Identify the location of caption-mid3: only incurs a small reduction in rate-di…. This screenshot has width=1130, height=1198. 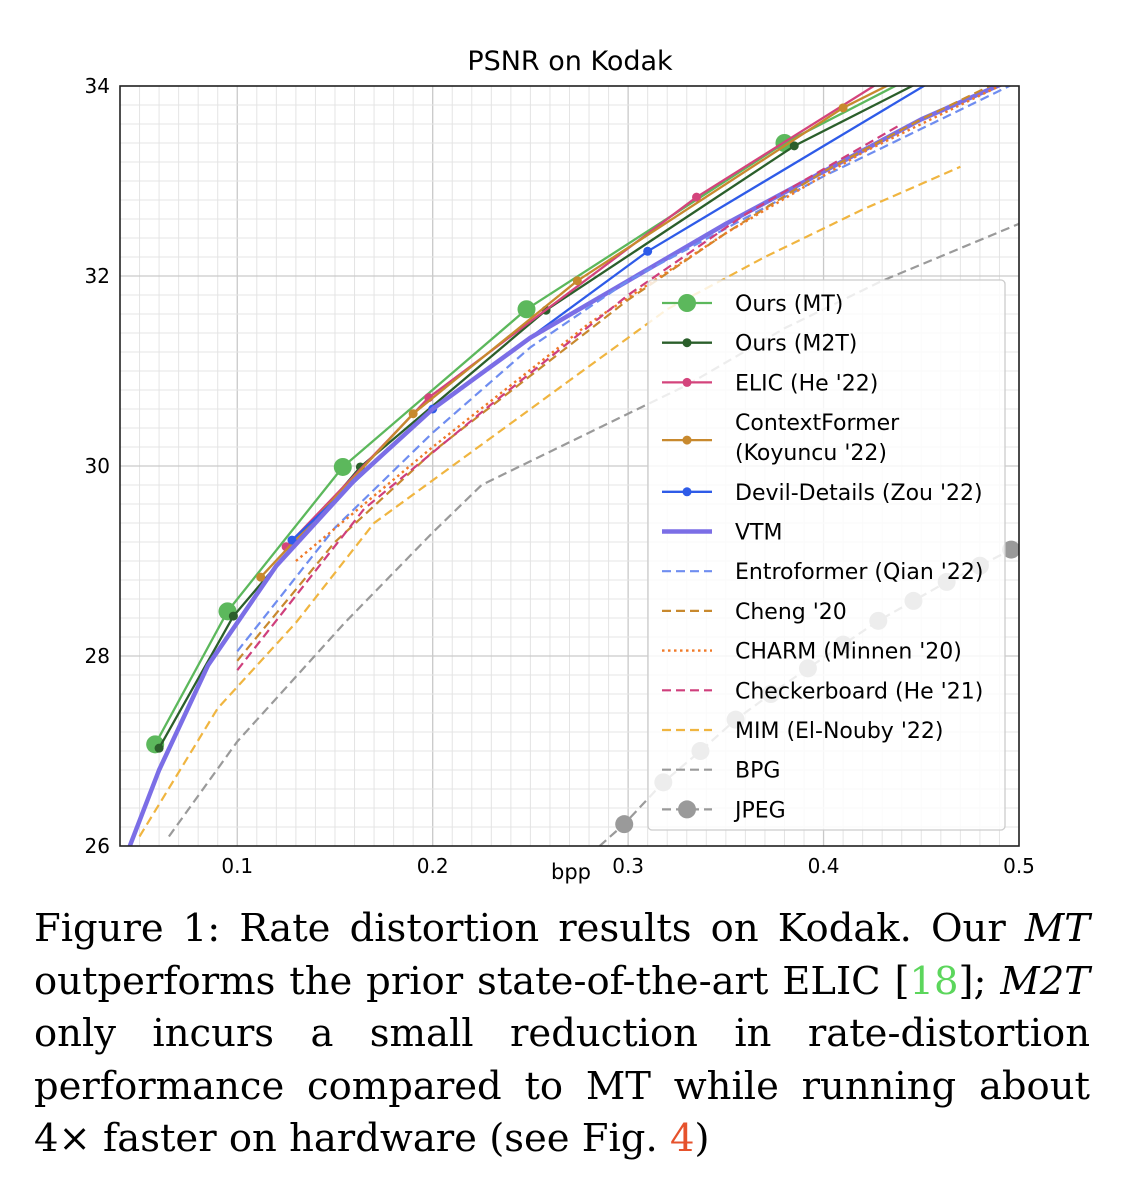
(562, 1086).